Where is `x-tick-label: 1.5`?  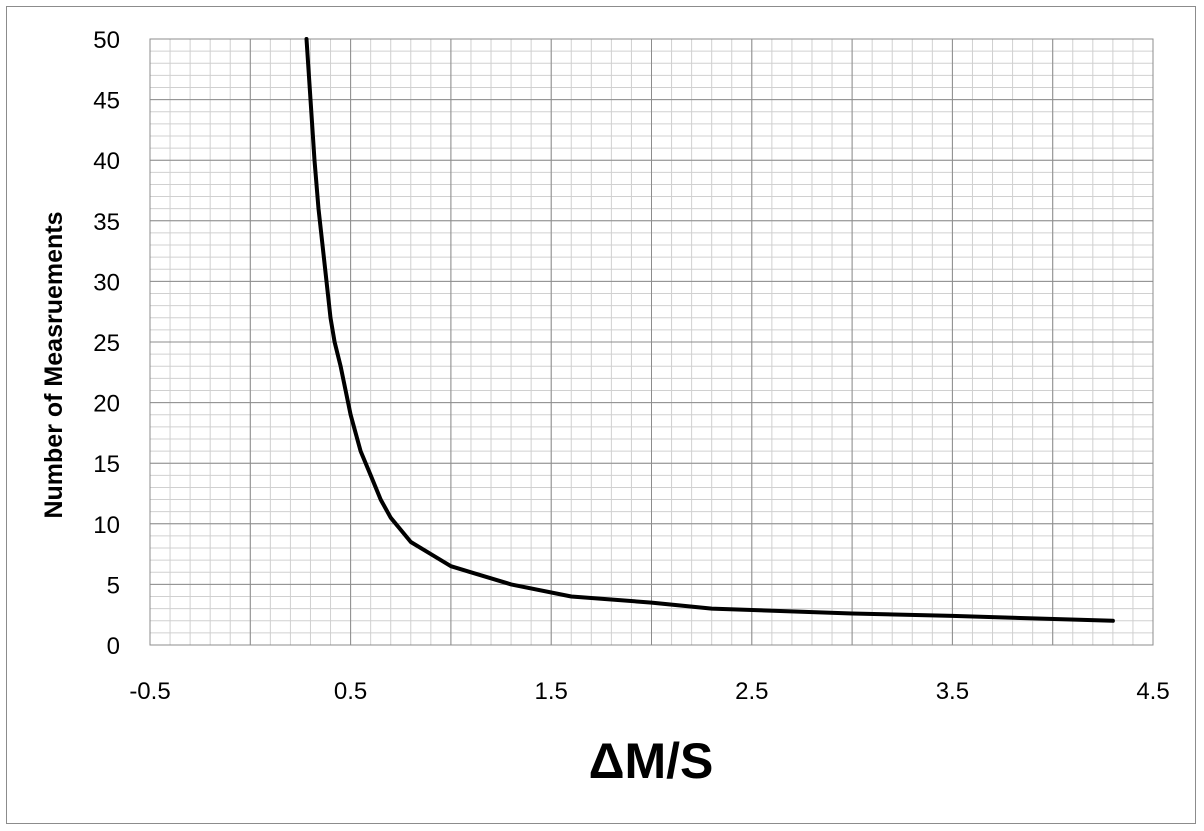 x-tick-label: 1.5 is located at coordinates (551, 691).